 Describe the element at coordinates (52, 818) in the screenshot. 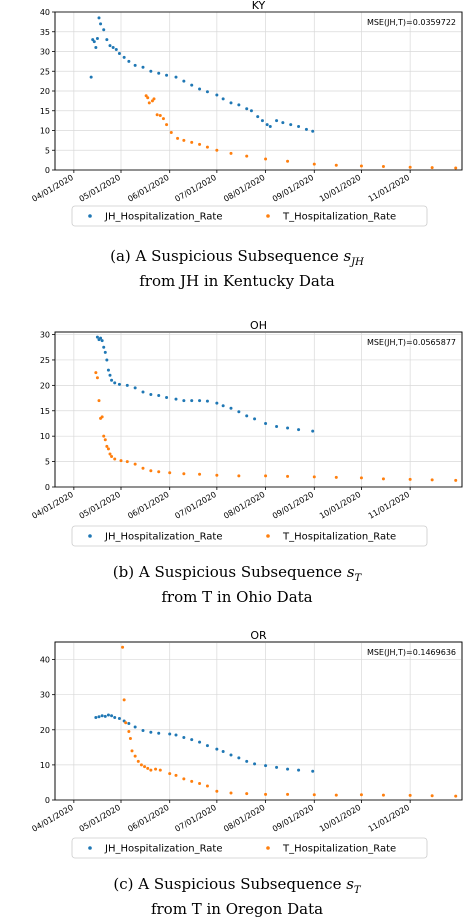

I see `x-tick-label: 04/01/2020` at that location.